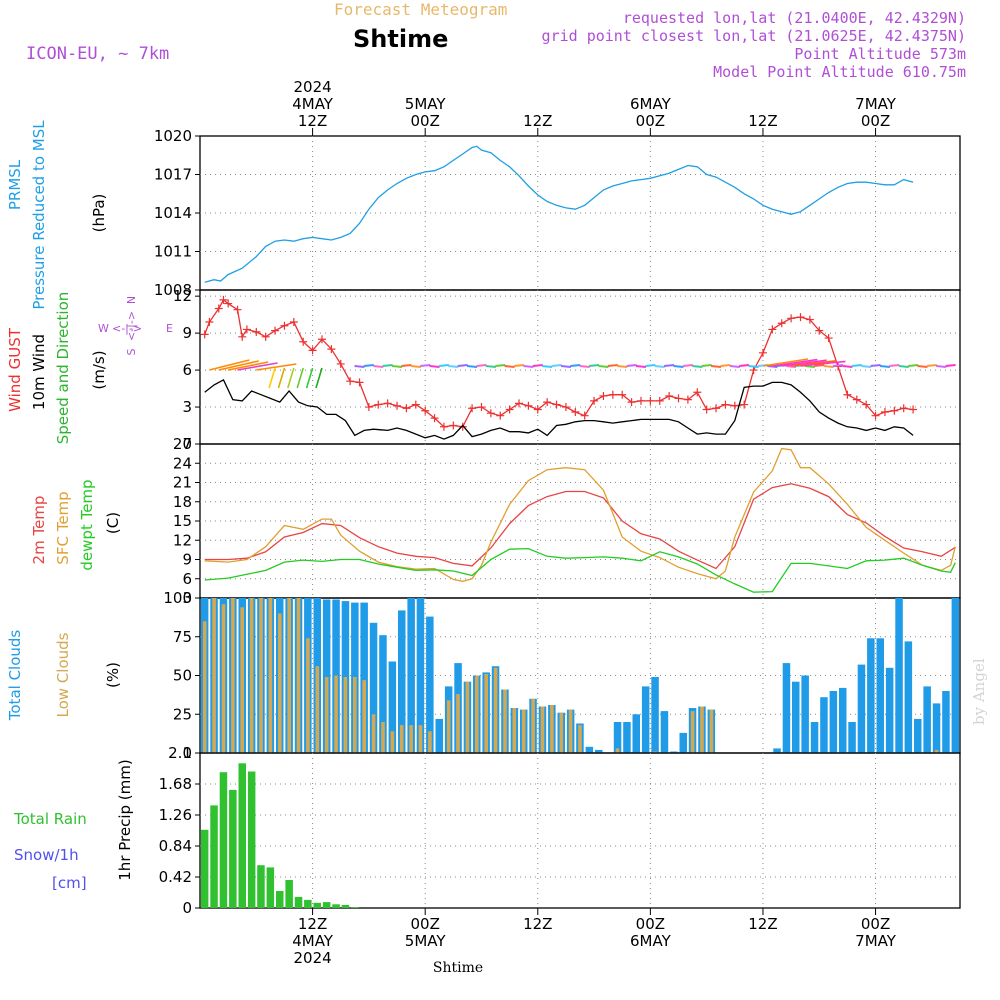 The image size is (1000, 1000). I want to click on pressure-label: Pressure Reduced to MSL, so click(39, 215).